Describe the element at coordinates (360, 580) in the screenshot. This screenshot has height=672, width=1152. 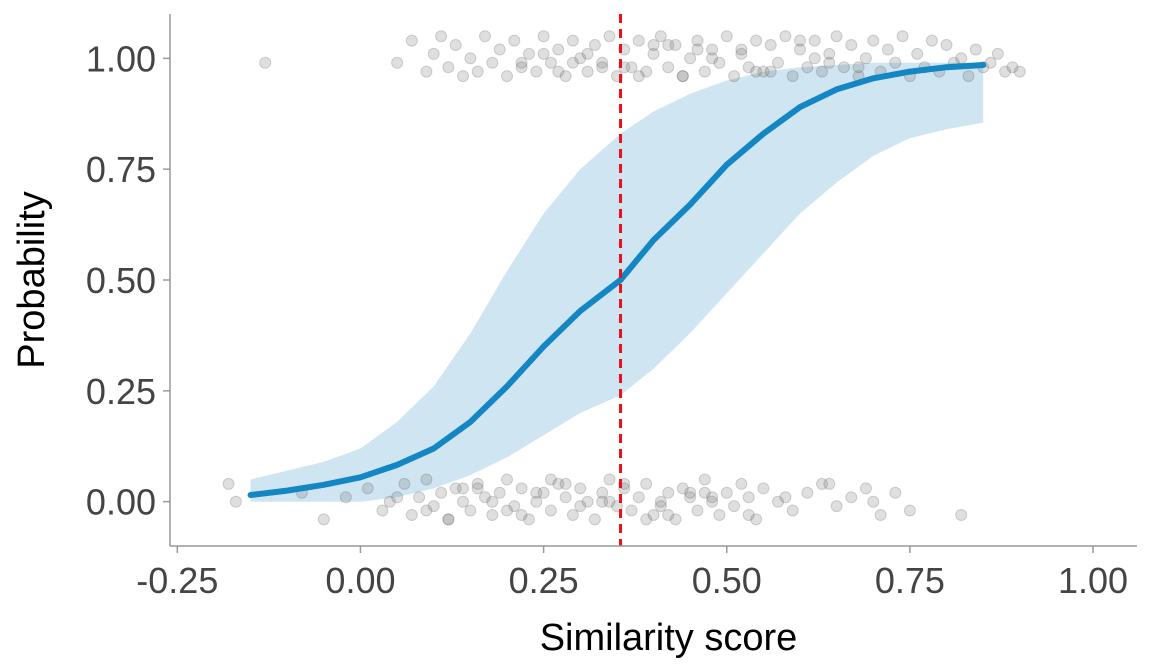
I see `x-tick-label: 0.00` at that location.